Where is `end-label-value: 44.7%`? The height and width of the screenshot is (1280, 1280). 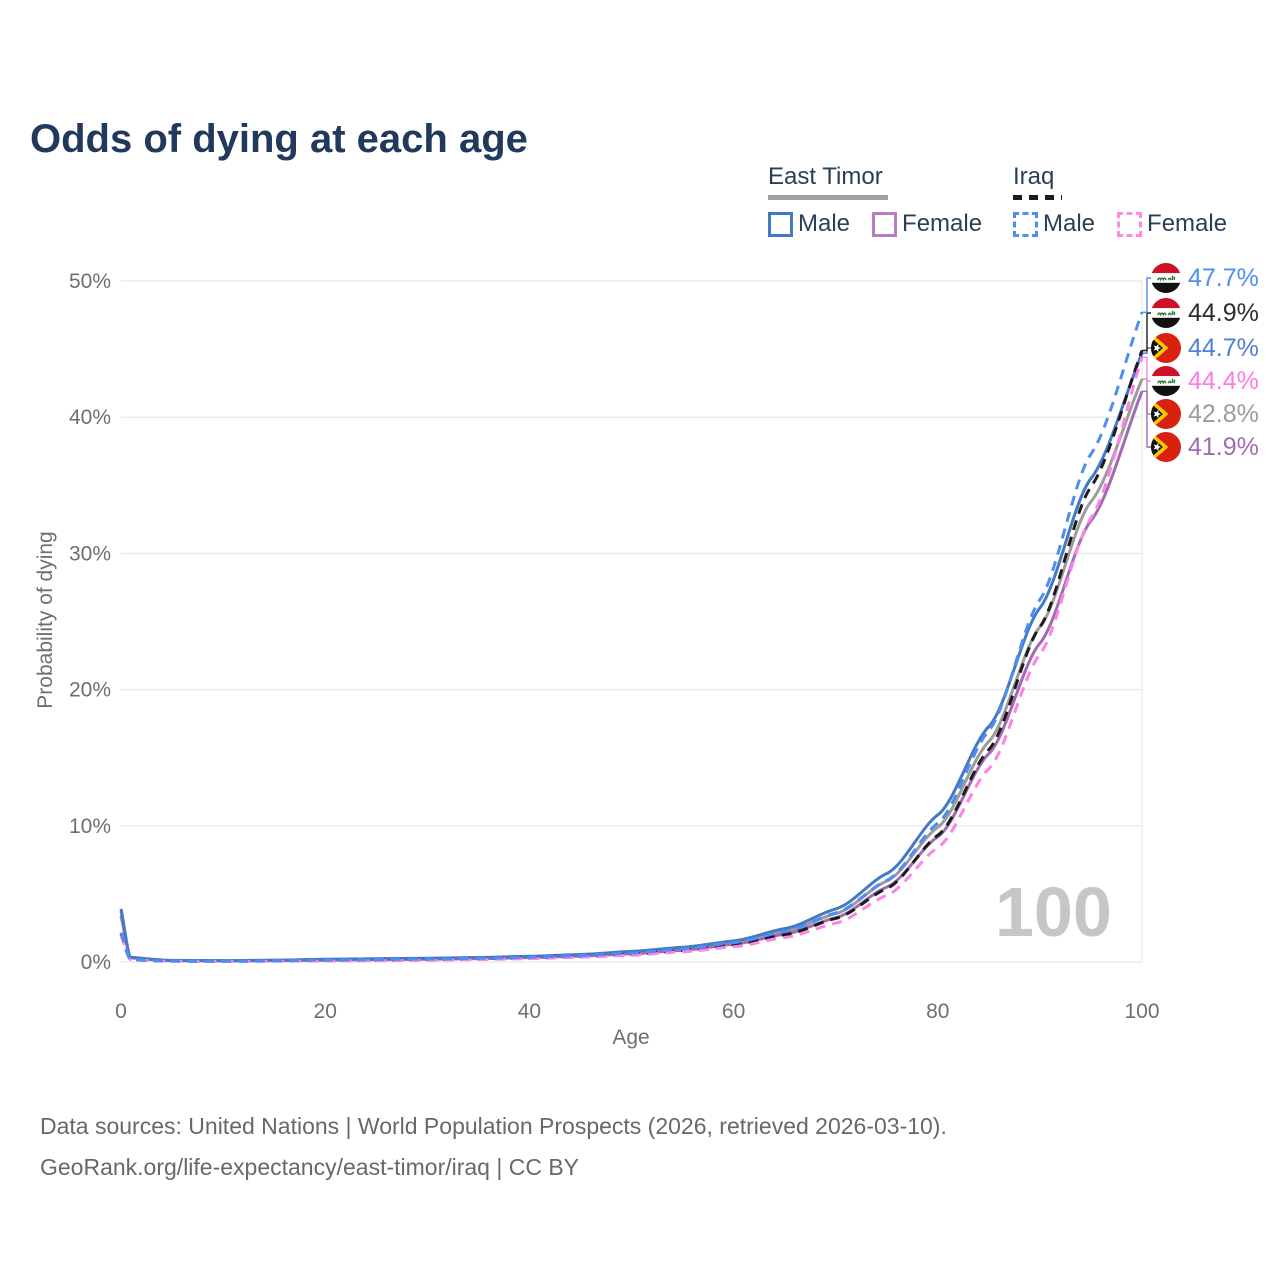 end-label-value: 44.7% is located at coordinates (1223, 347).